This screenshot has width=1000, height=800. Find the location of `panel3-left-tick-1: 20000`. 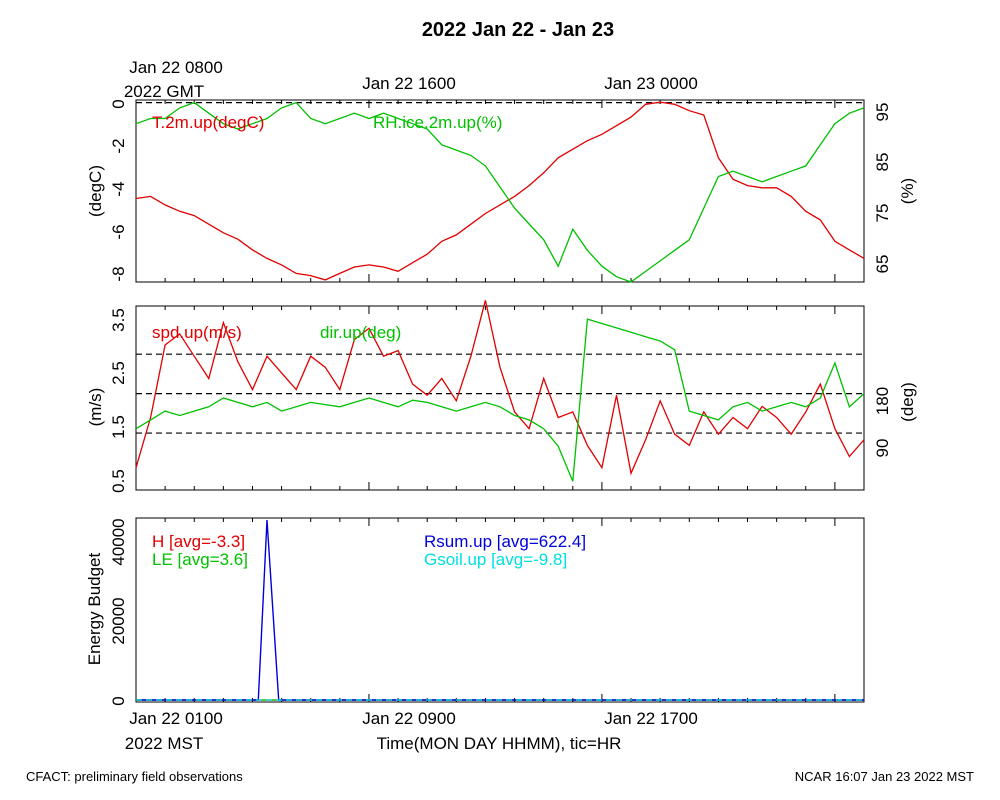

panel3-left-tick-1: 20000 is located at coordinates (118, 620).